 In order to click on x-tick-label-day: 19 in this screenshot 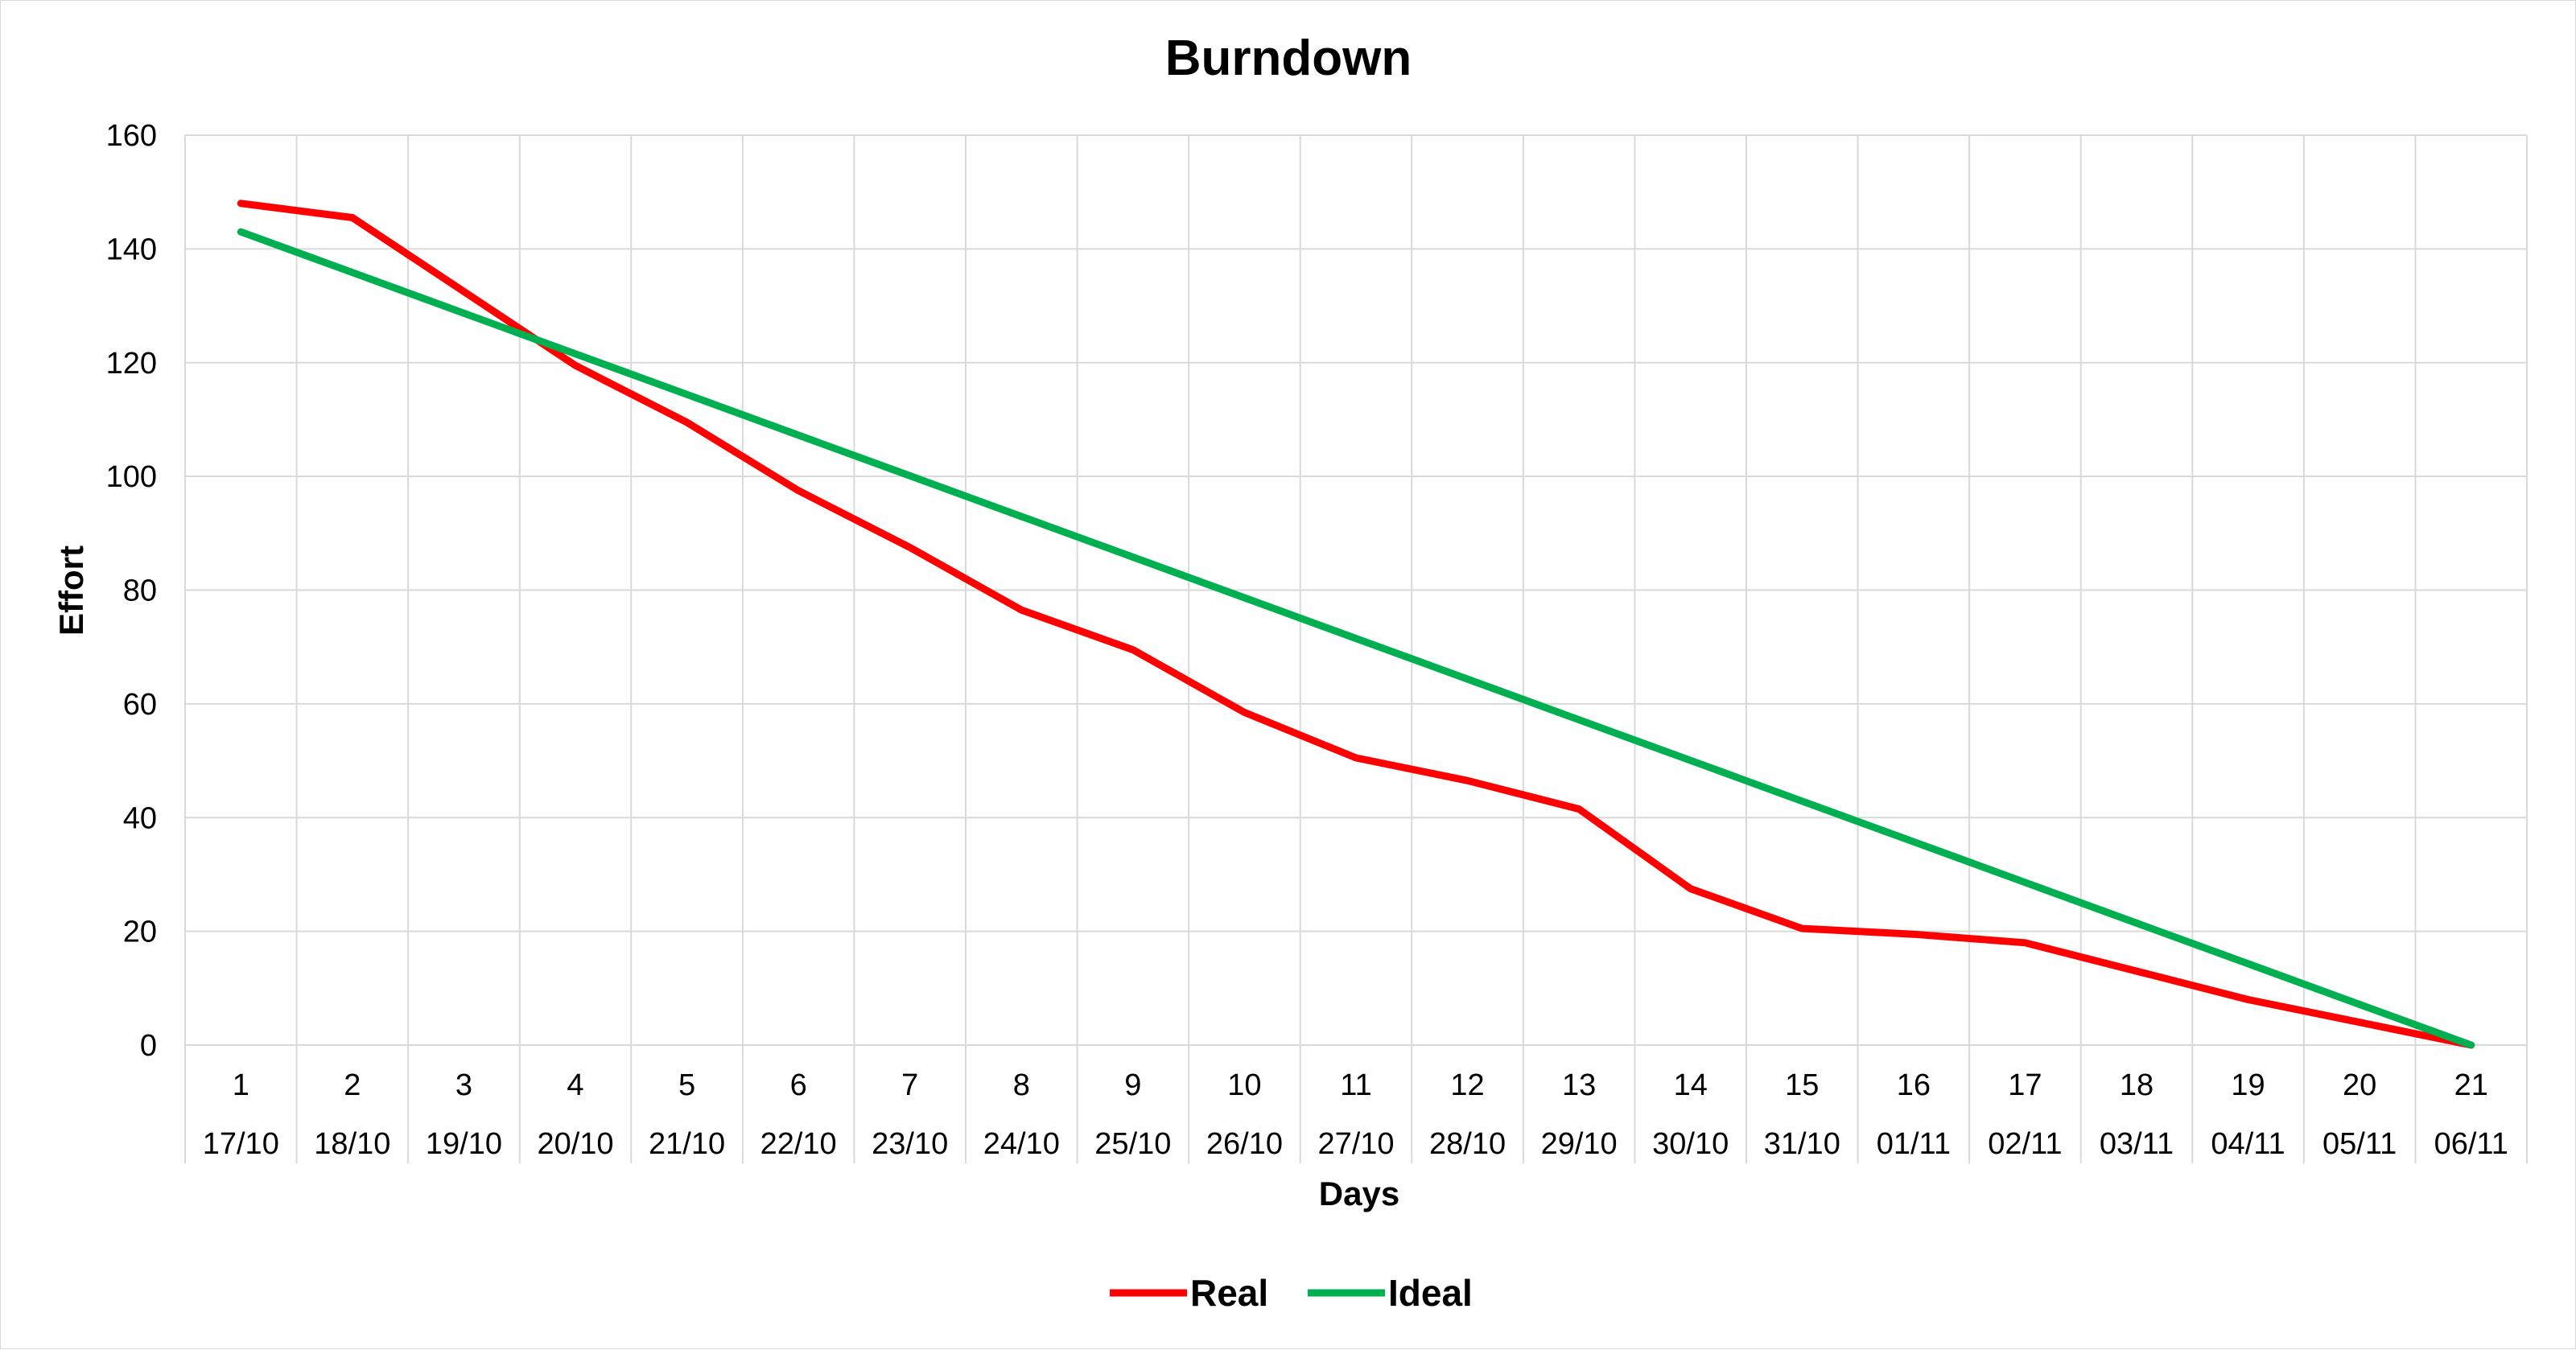, I will do `click(2248, 1085)`.